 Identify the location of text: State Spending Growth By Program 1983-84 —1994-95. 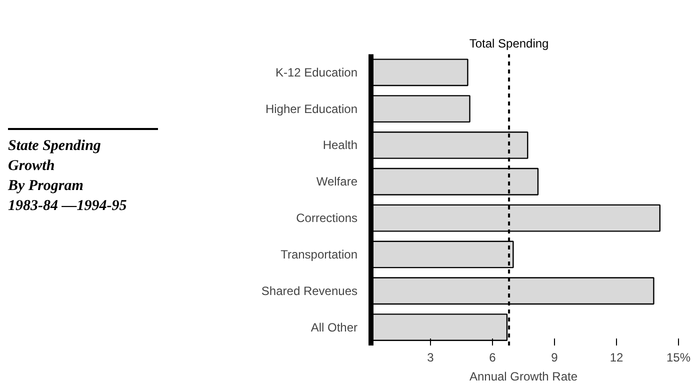
(83, 172).